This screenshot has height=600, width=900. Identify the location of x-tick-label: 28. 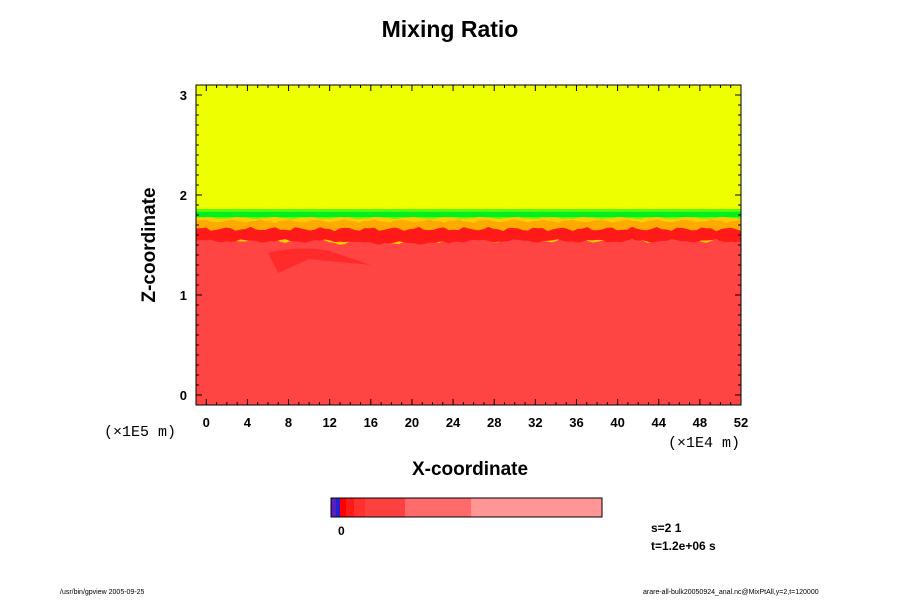
(494, 422).